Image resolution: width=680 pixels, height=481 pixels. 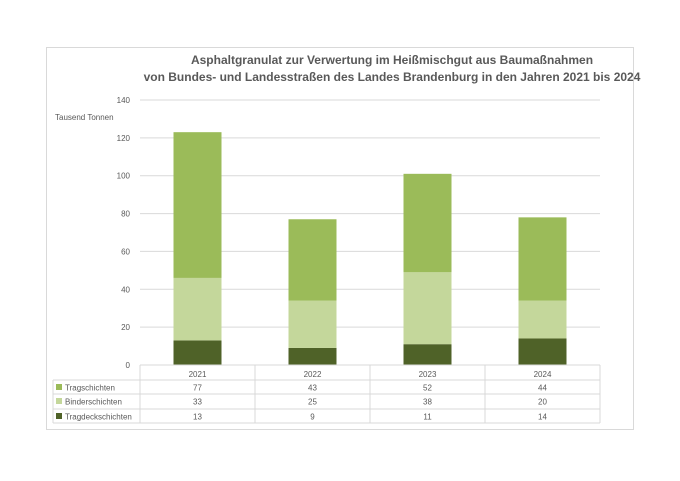 I want to click on data-label: 14, so click(x=542, y=417).